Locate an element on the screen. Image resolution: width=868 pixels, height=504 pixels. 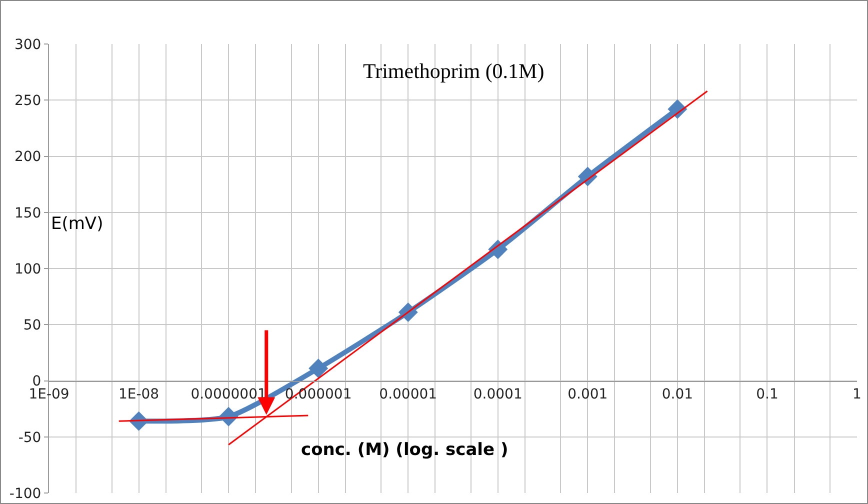
x-tick-label: 0.00001 is located at coordinates (408, 394).